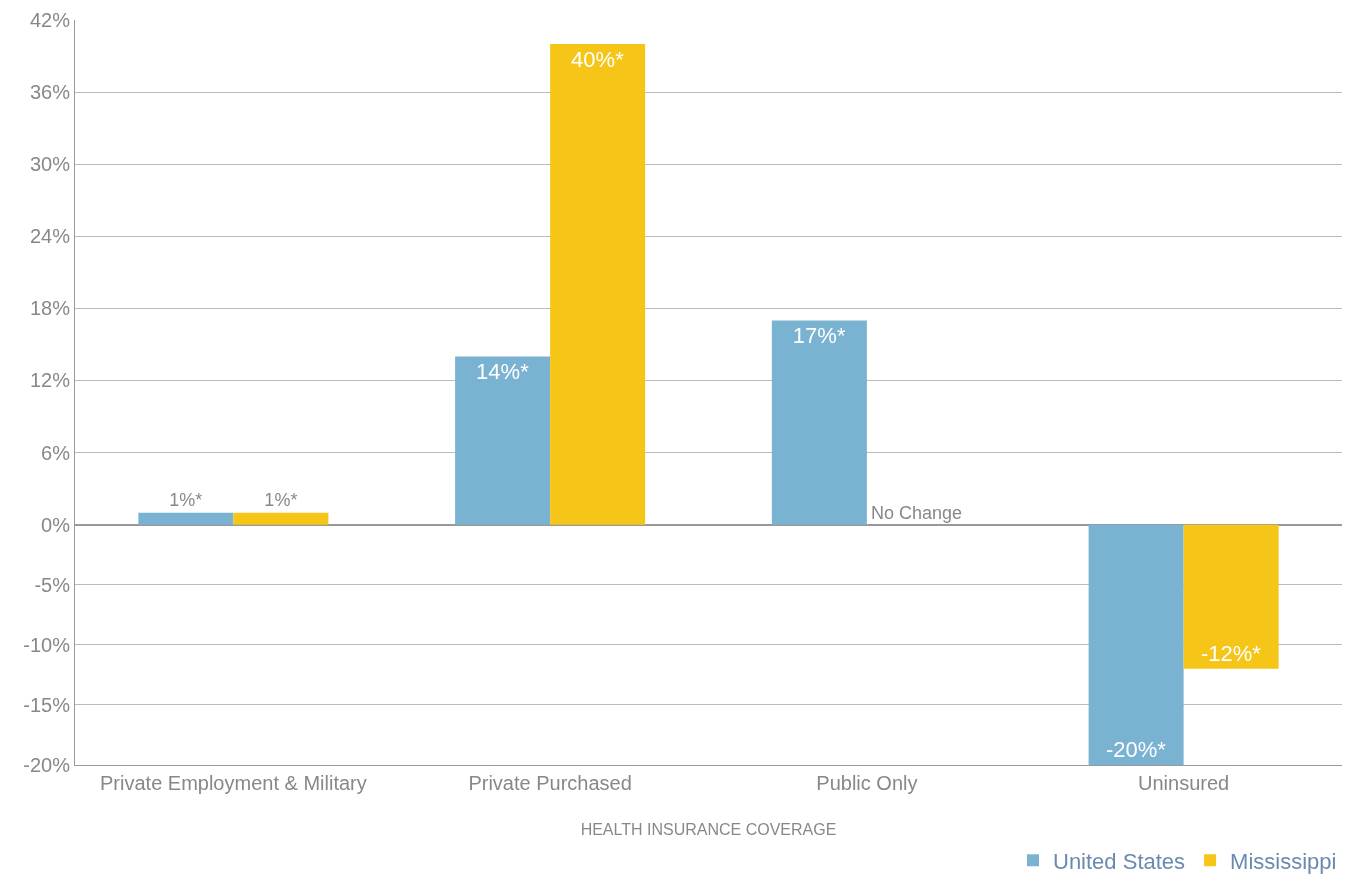 Image resolution: width=1357 pixels, height=894 pixels. Describe the element at coordinates (56, 452) in the screenshot. I see `y-tick-label: 6%` at that location.